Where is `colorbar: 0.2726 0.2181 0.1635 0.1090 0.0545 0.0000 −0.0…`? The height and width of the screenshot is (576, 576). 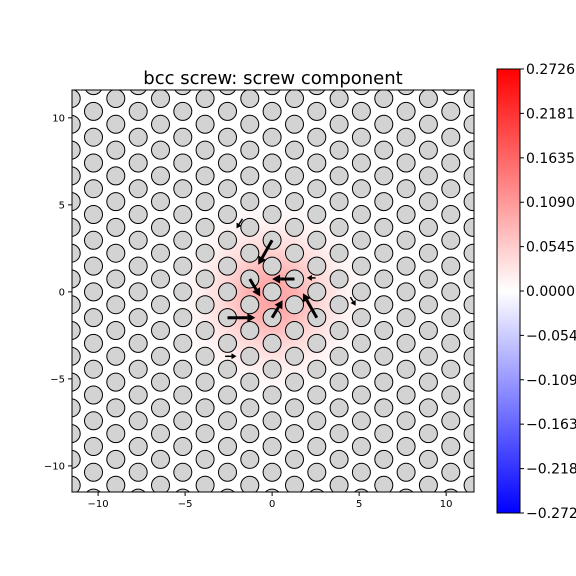 colorbar: 0.2726 0.2181 0.1635 0.1090 0.0545 0.0000 −0.0… is located at coordinates (536, 292).